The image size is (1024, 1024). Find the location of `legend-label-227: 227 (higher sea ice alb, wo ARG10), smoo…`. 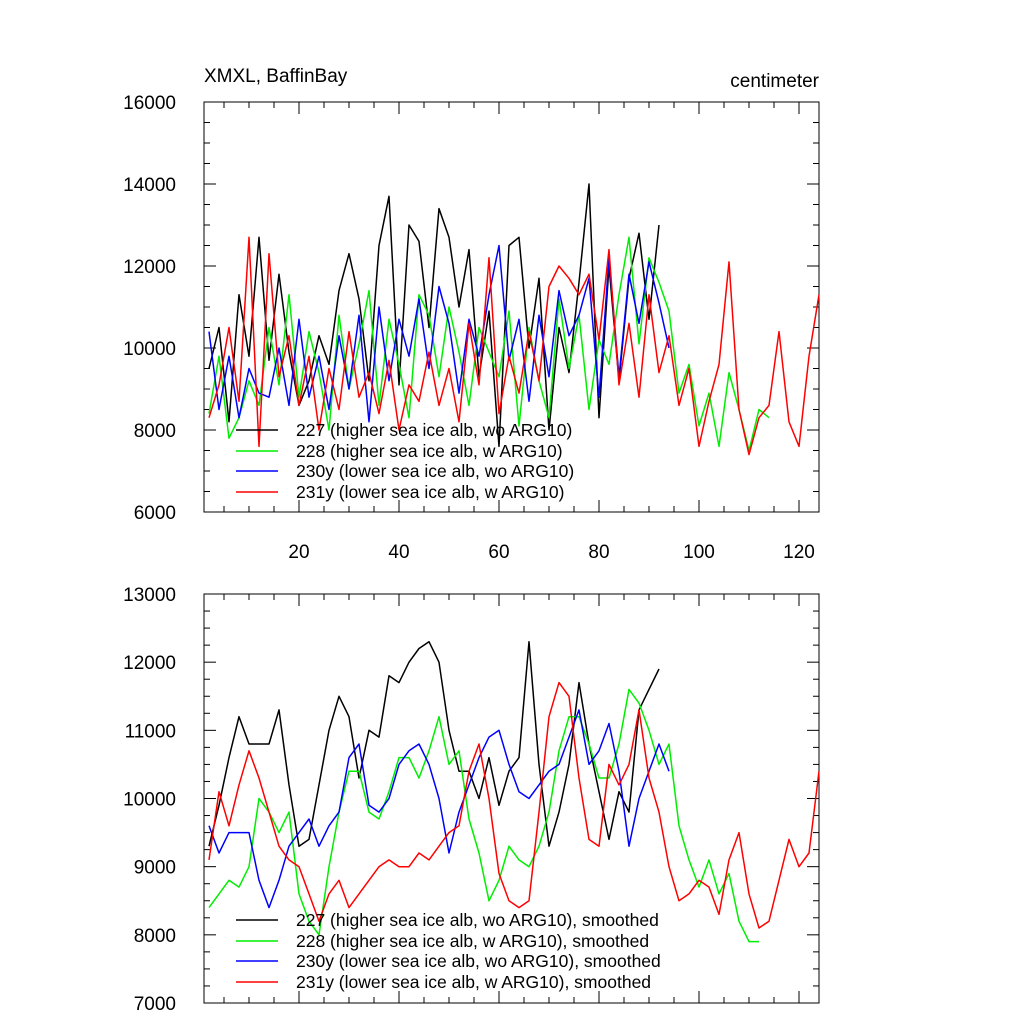

legend-label-227: 227 (higher sea ice alb, wo ARG10), smoo… is located at coordinates (477, 920).